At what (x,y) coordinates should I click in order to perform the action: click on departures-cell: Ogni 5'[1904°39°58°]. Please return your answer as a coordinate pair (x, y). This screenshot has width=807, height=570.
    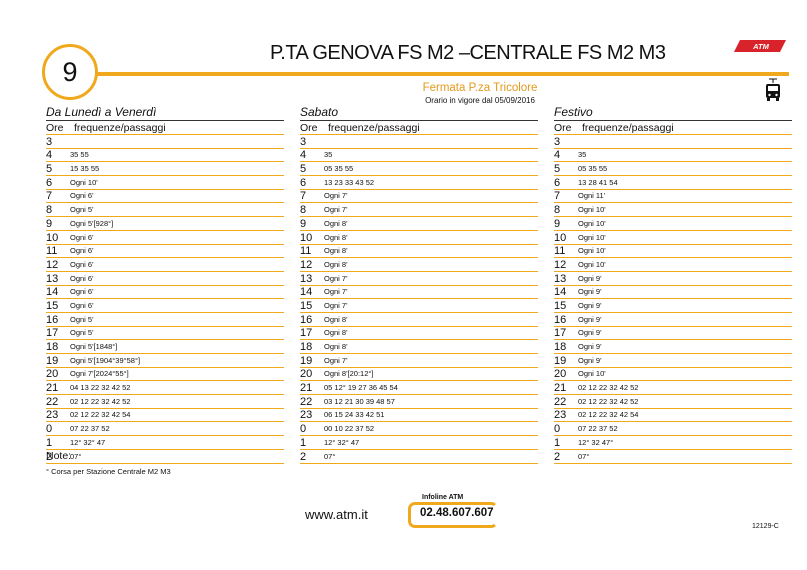
    Looking at the image, I should click on (105, 360).